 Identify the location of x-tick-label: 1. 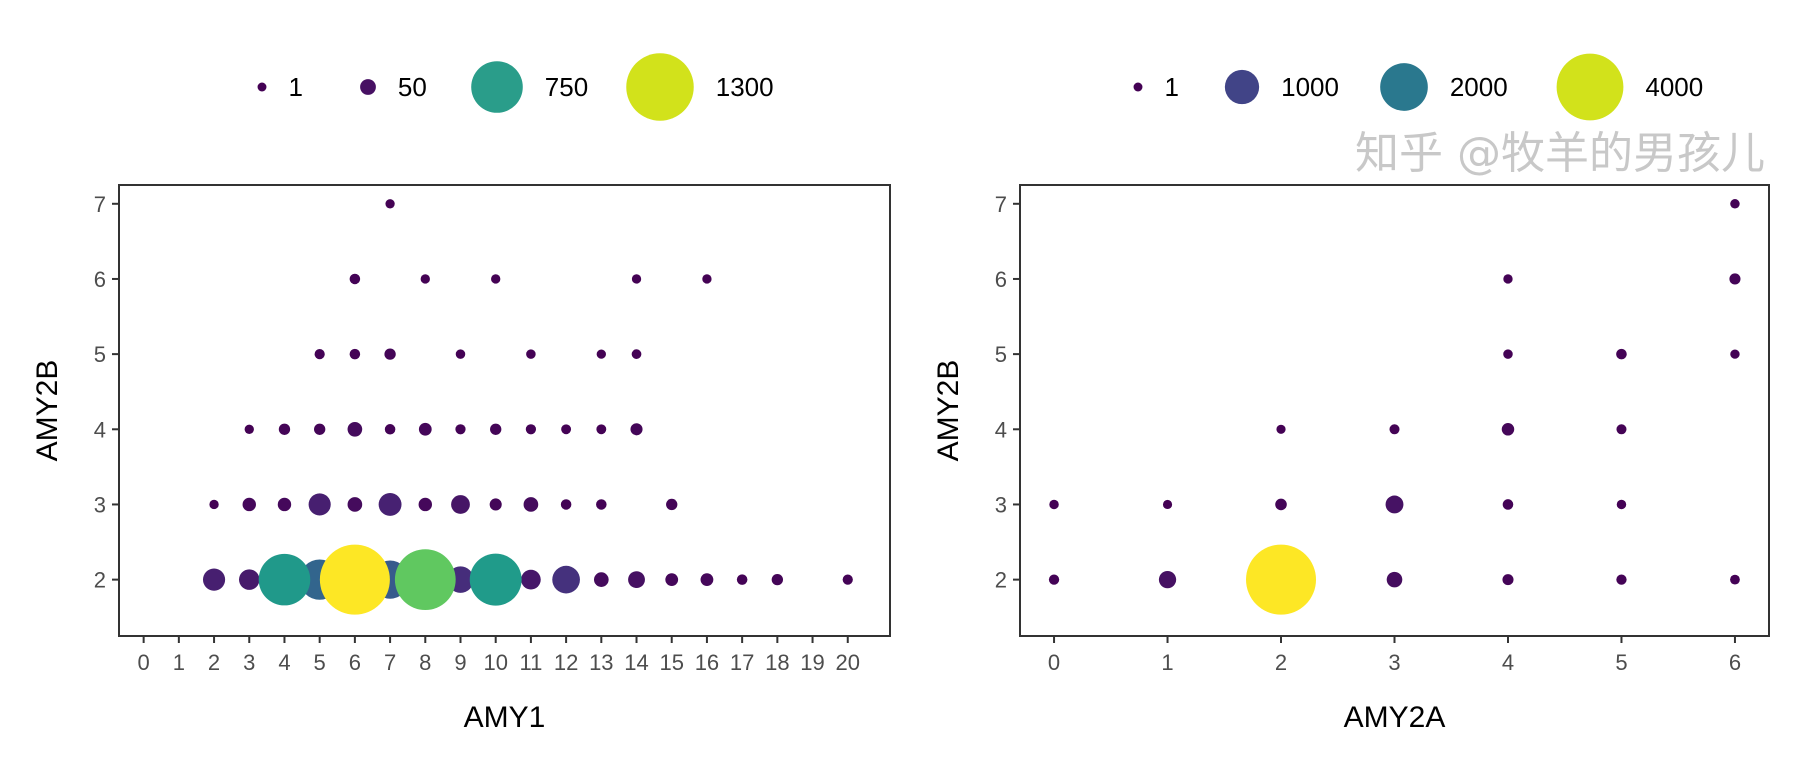
(179, 662).